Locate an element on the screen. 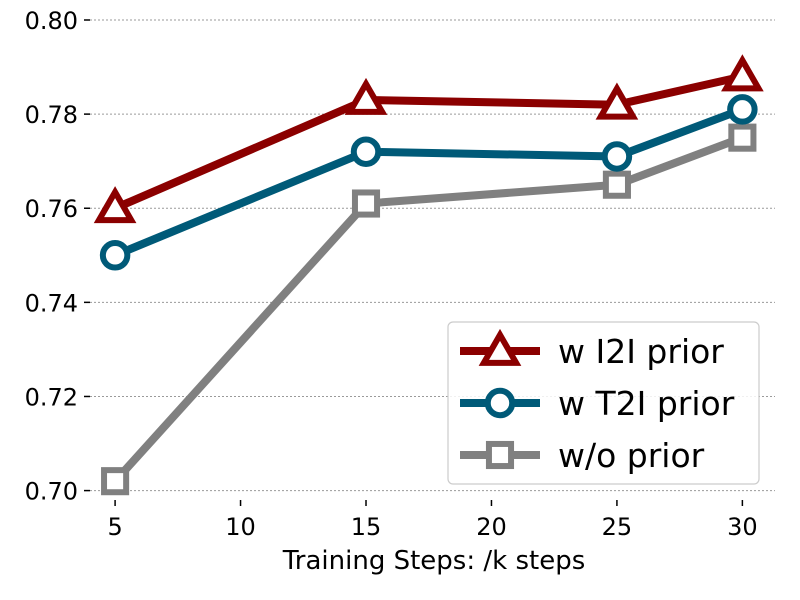  y-tick-label: 0.72 is located at coordinates (51, 397).